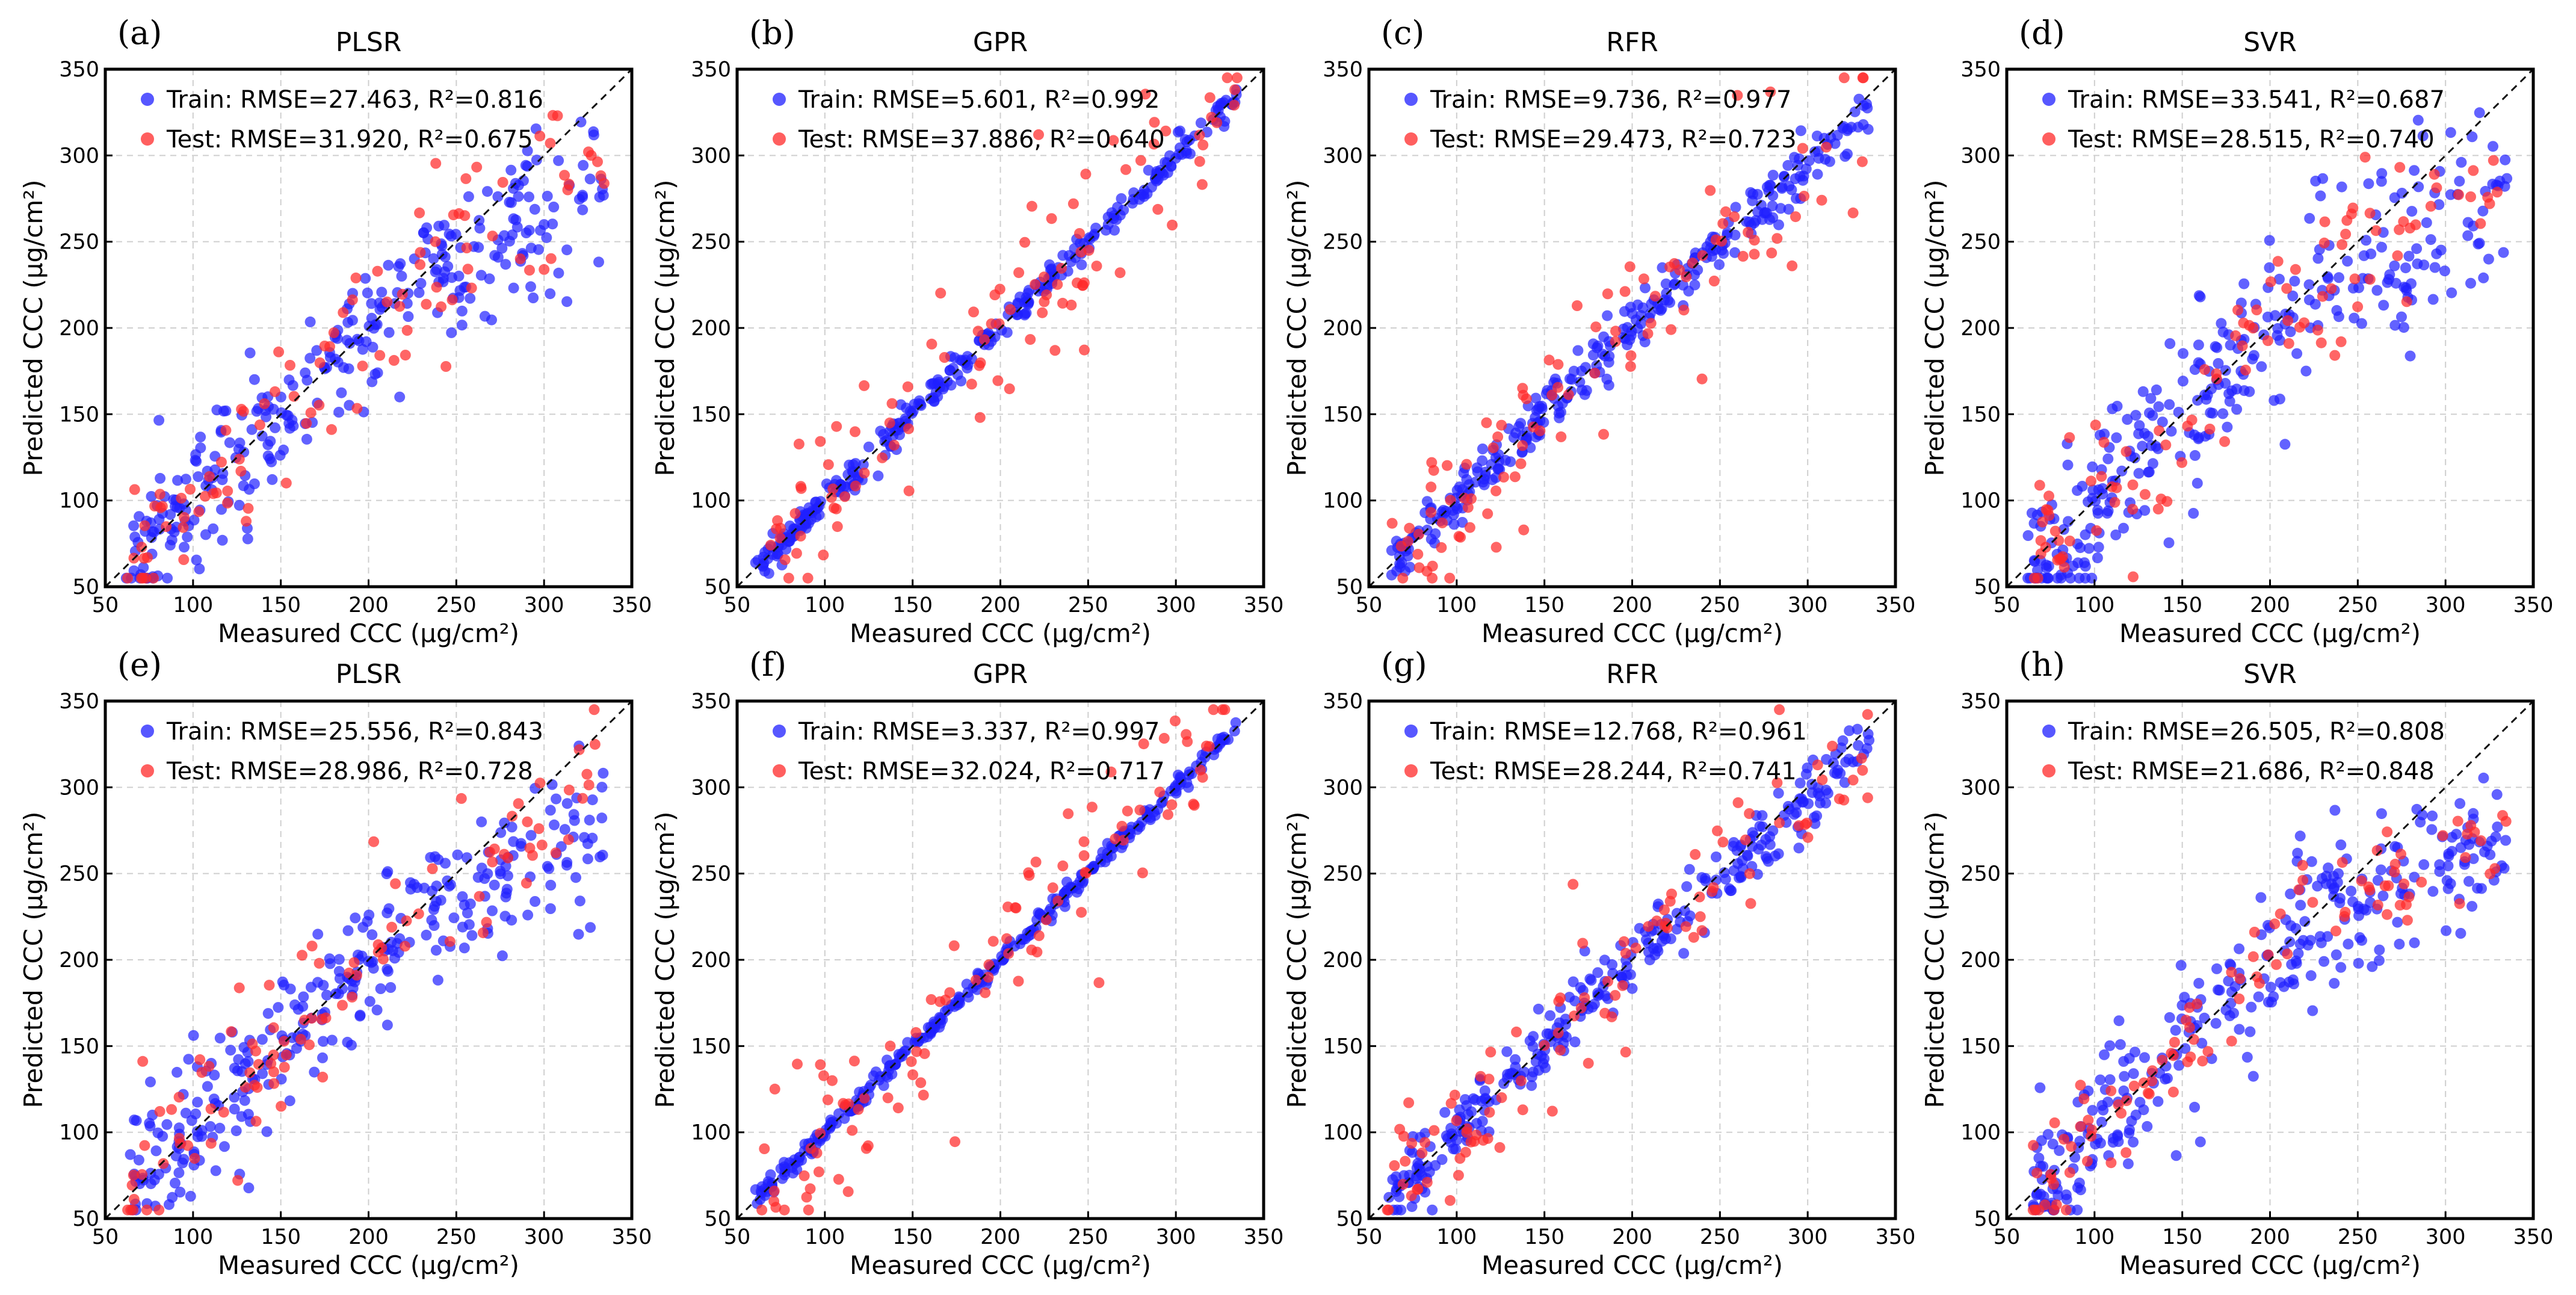  I want to click on legend-train-label: Train: RMSE=33.541, R²=0.687, so click(2256, 100).